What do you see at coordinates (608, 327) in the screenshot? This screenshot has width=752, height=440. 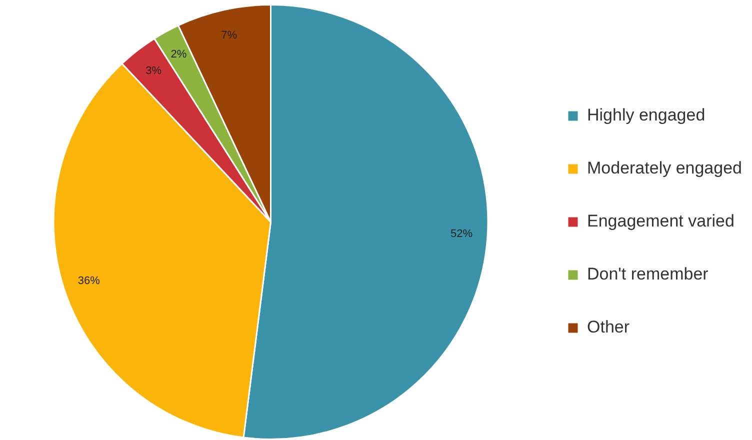 I see `legend-label: Other` at bounding box center [608, 327].